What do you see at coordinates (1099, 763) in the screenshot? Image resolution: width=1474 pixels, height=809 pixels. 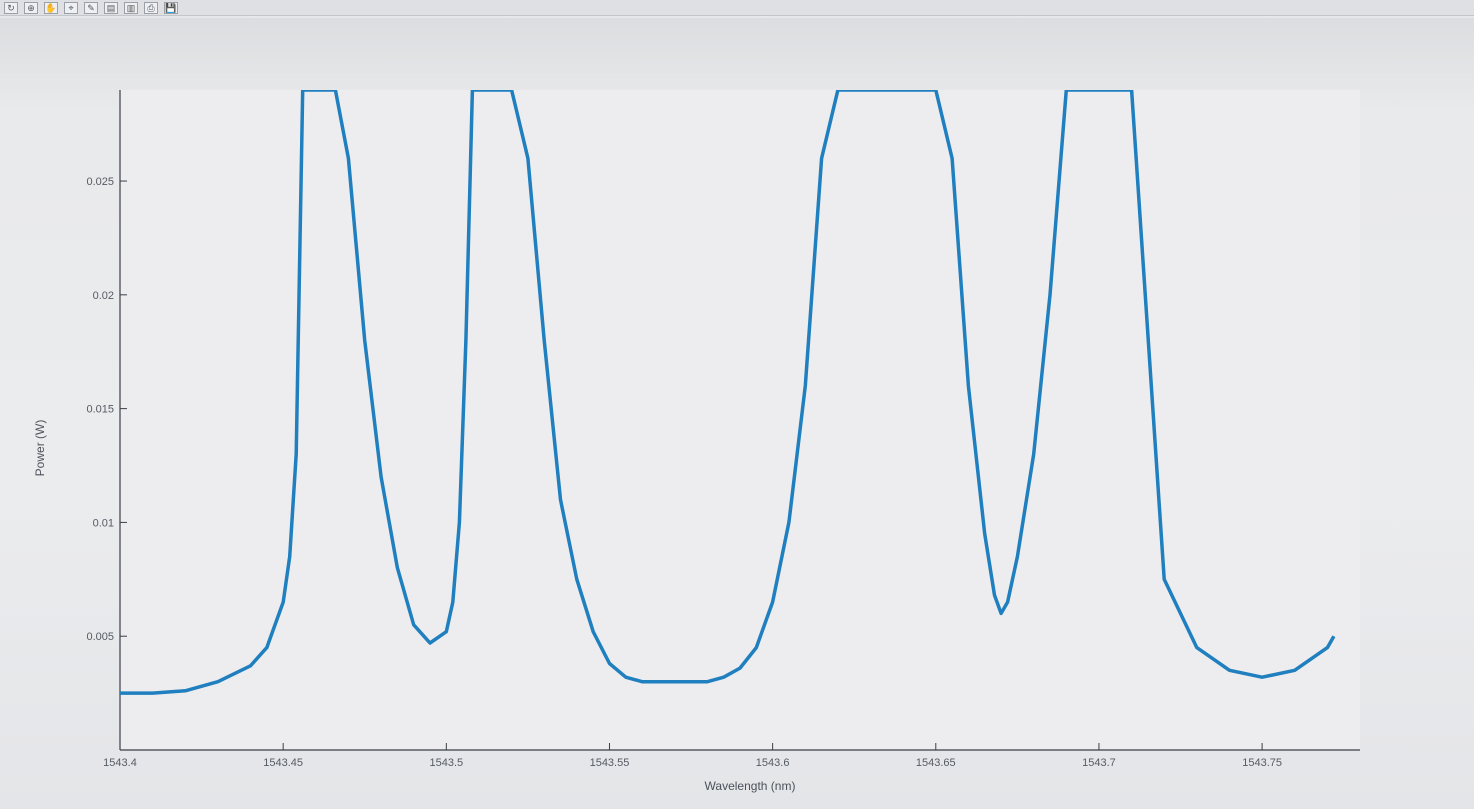 I see `x-tick-label: 1543.7` at bounding box center [1099, 763].